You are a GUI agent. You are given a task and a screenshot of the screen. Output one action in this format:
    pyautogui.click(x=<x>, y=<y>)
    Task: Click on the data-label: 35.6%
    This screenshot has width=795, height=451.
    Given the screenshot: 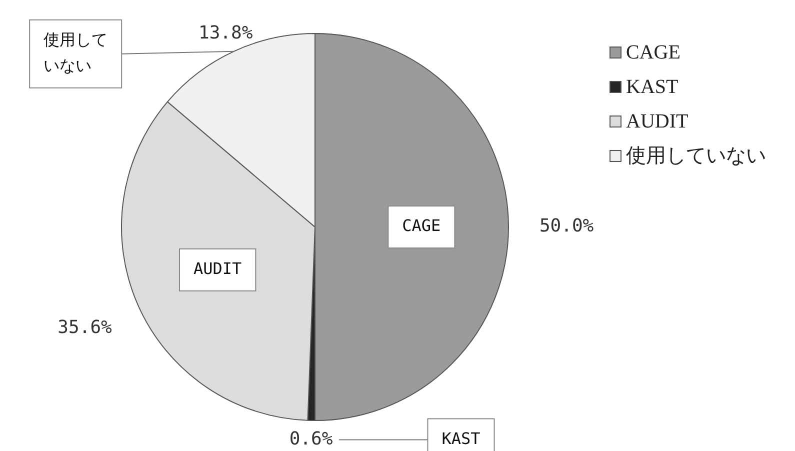 What is the action you would take?
    pyautogui.click(x=85, y=327)
    